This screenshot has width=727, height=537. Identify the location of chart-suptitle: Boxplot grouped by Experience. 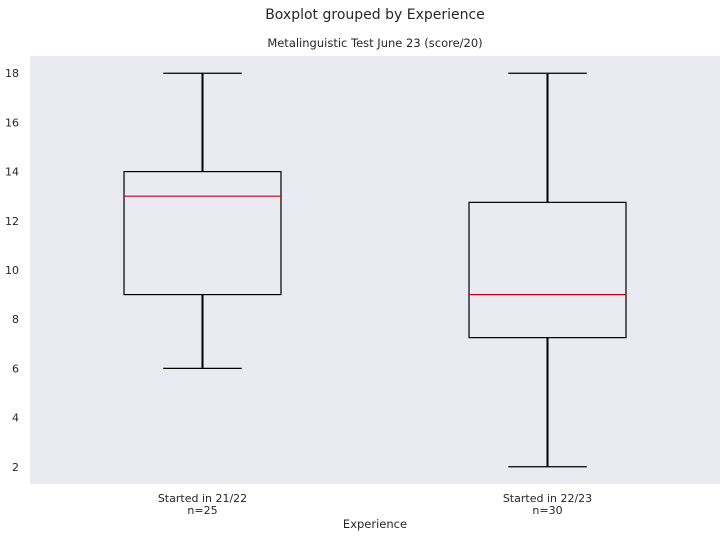
(375, 15).